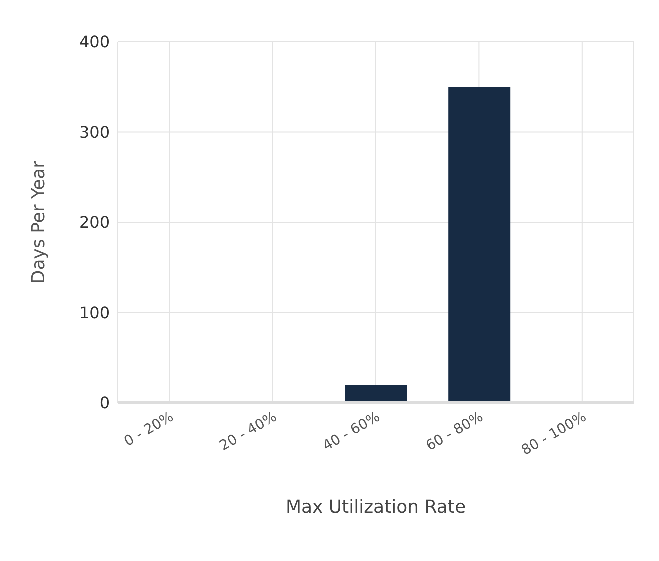  What do you see at coordinates (248, 432) in the screenshot?
I see `x-tick-label: 20 - 40%` at bounding box center [248, 432].